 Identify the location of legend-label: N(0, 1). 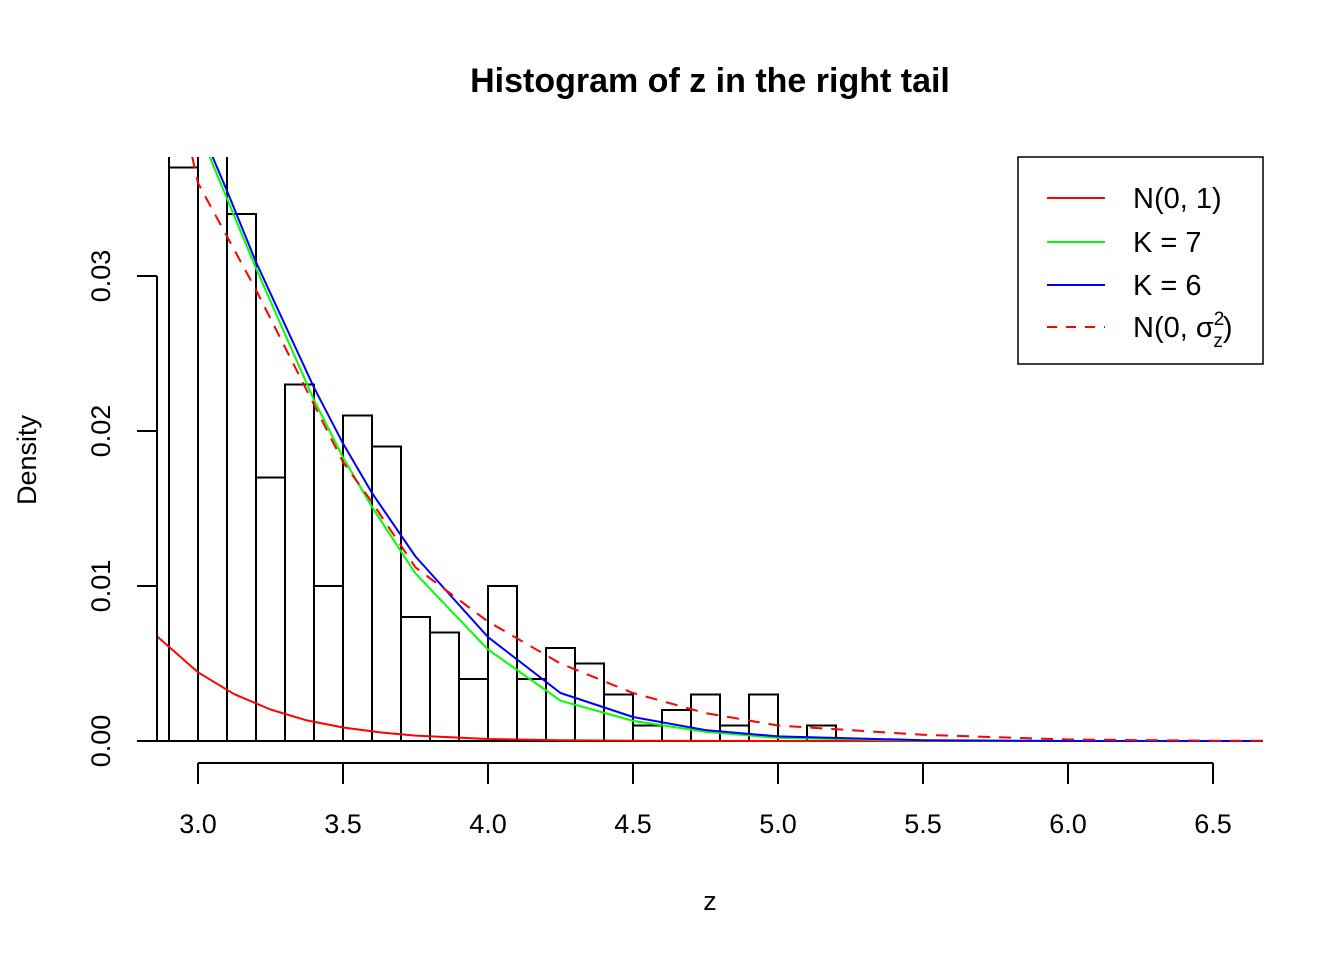
(1177, 199).